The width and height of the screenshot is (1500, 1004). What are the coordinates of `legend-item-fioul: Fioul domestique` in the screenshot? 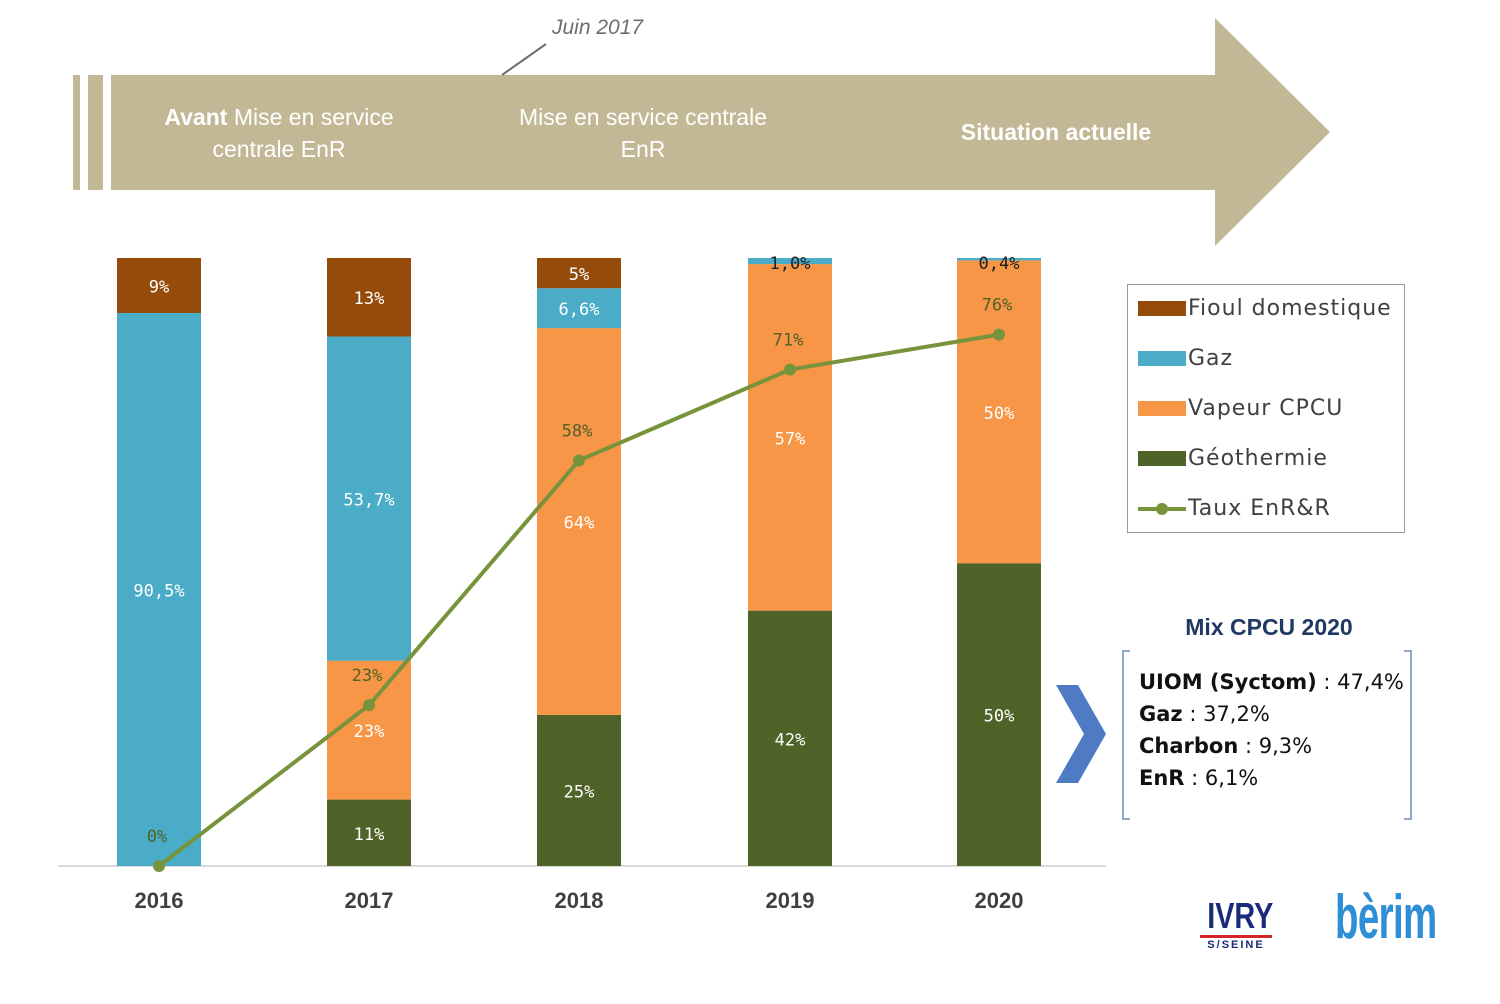 It's located at (1265, 308).